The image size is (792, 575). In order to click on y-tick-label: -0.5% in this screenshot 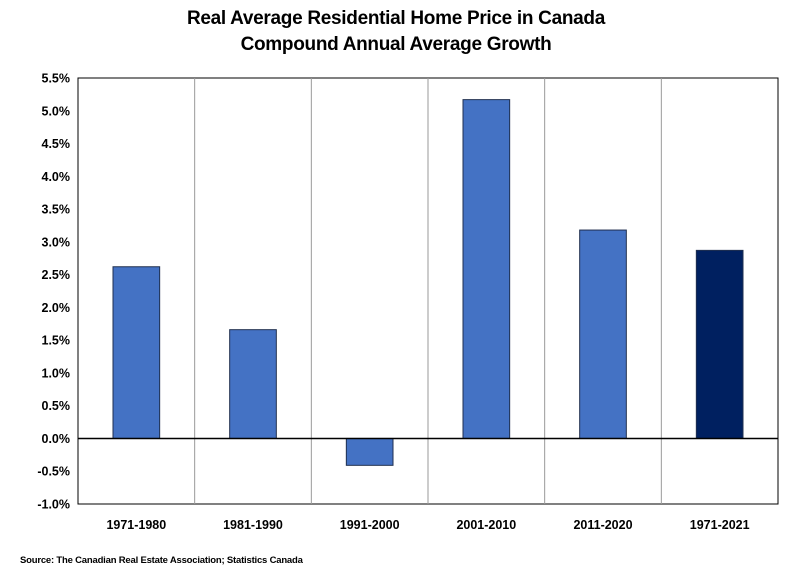, I will do `click(53, 472)`.